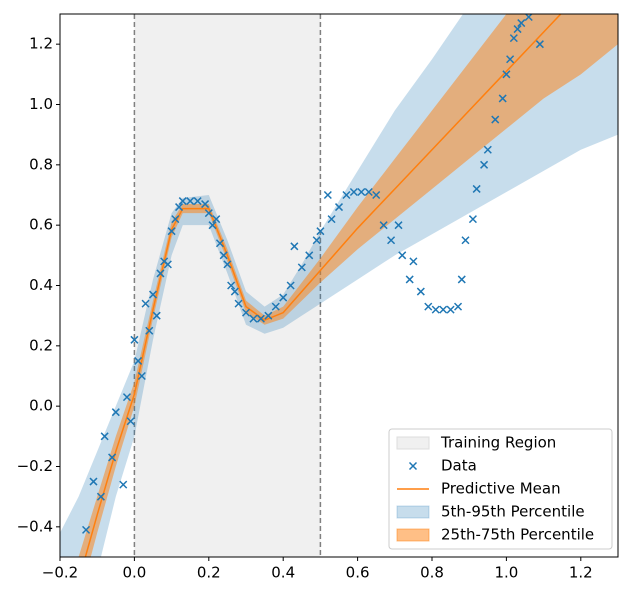 The image size is (632, 594). I want to click on legend-label: 5th-95th Percentile, so click(513, 512).